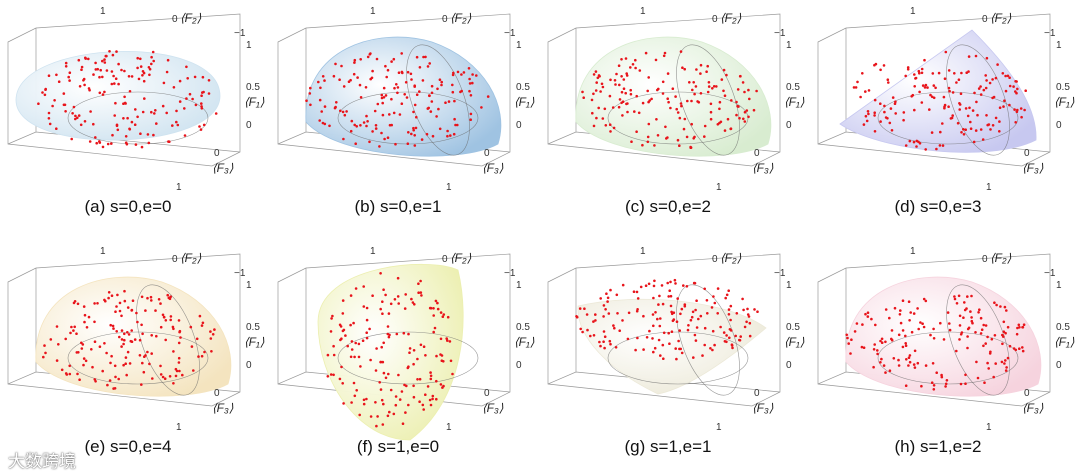  I want to click on tick-label: 0, so click(1027, 393).